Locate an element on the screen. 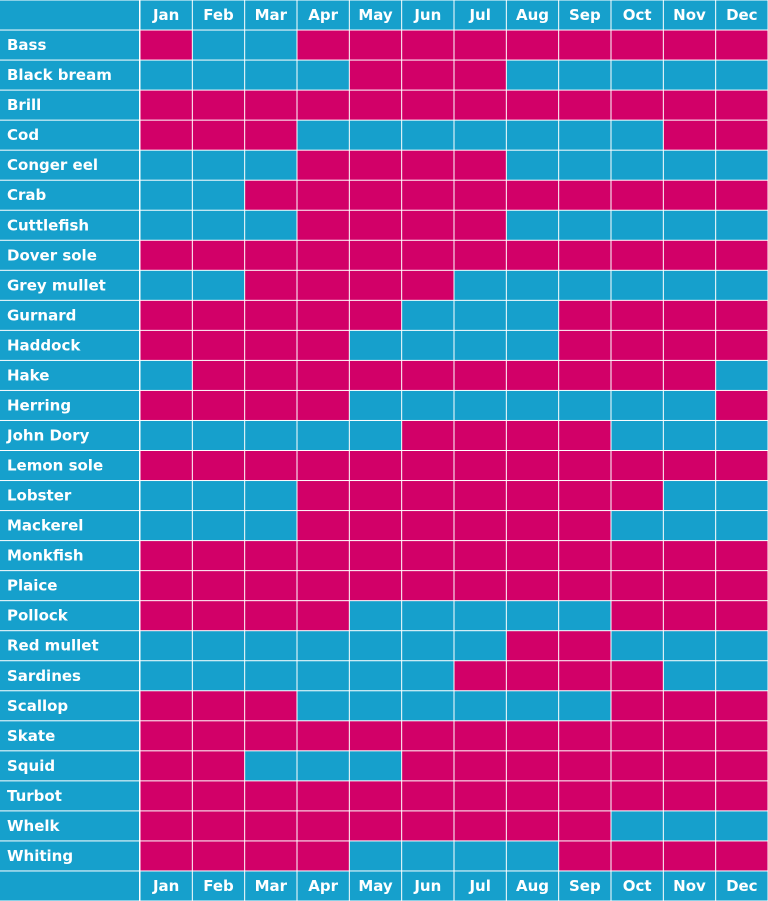 The width and height of the screenshot is (768, 901). season-cell-lobster-sep is located at coordinates (585, 496).